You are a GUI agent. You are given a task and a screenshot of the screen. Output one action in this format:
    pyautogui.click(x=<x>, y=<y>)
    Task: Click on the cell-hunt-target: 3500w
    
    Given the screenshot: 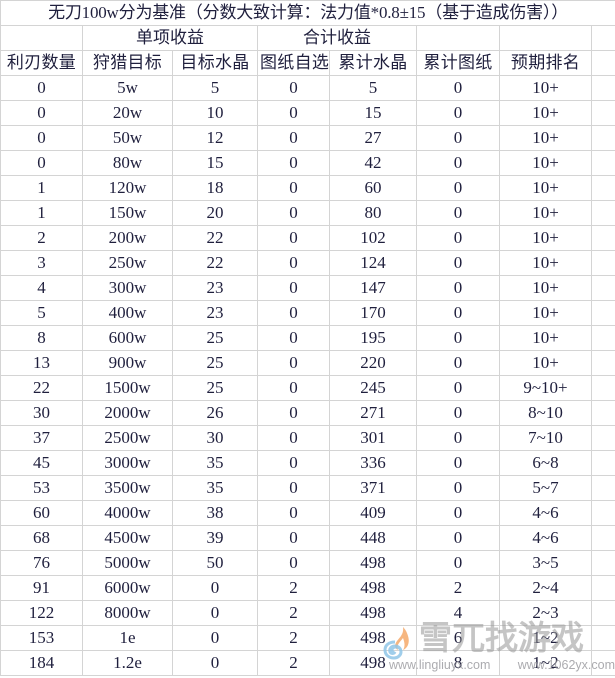 What is the action you would take?
    pyautogui.click(x=127, y=488)
    